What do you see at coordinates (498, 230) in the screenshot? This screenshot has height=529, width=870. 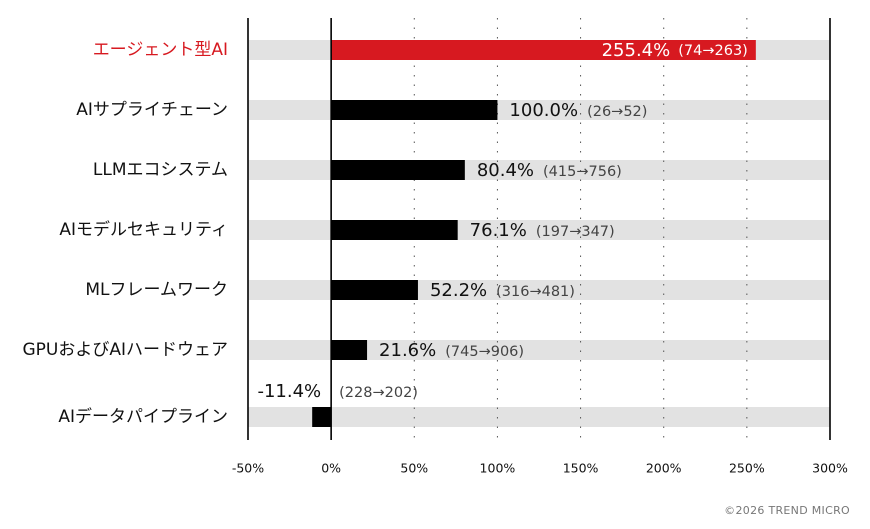 I see `value-label: 76.1%` at bounding box center [498, 230].